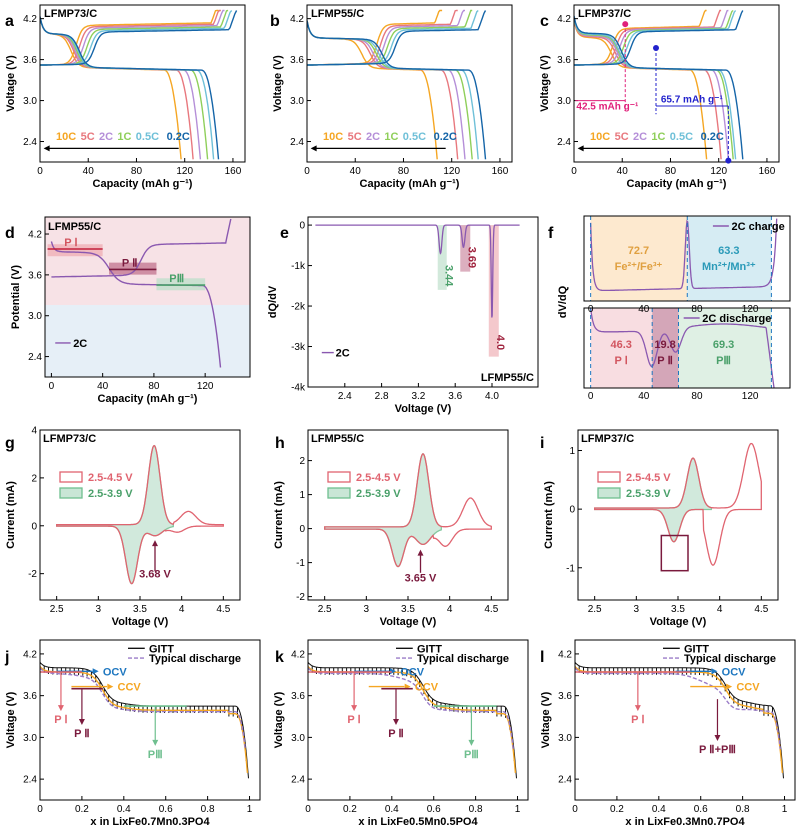 The image size is (800, 840). I want to click on legend-rate: 1C, so click(391, 137).